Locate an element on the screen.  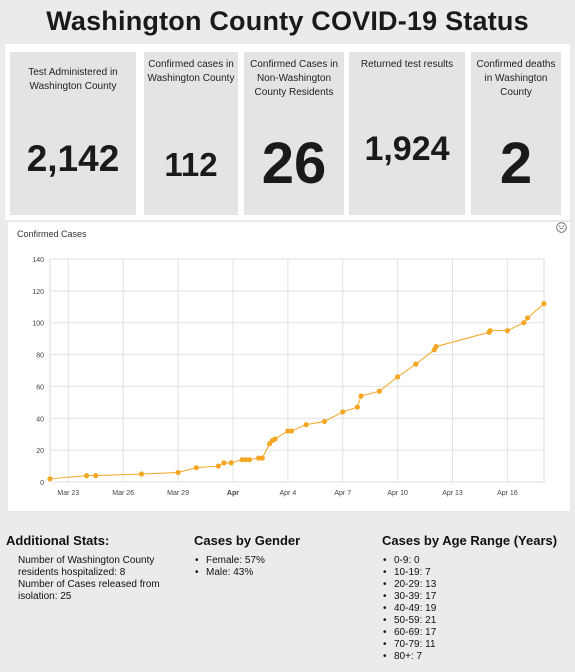
gender-section: Cases by Gender Female: 57% Male: 43% is located at coordinates (269, 556).